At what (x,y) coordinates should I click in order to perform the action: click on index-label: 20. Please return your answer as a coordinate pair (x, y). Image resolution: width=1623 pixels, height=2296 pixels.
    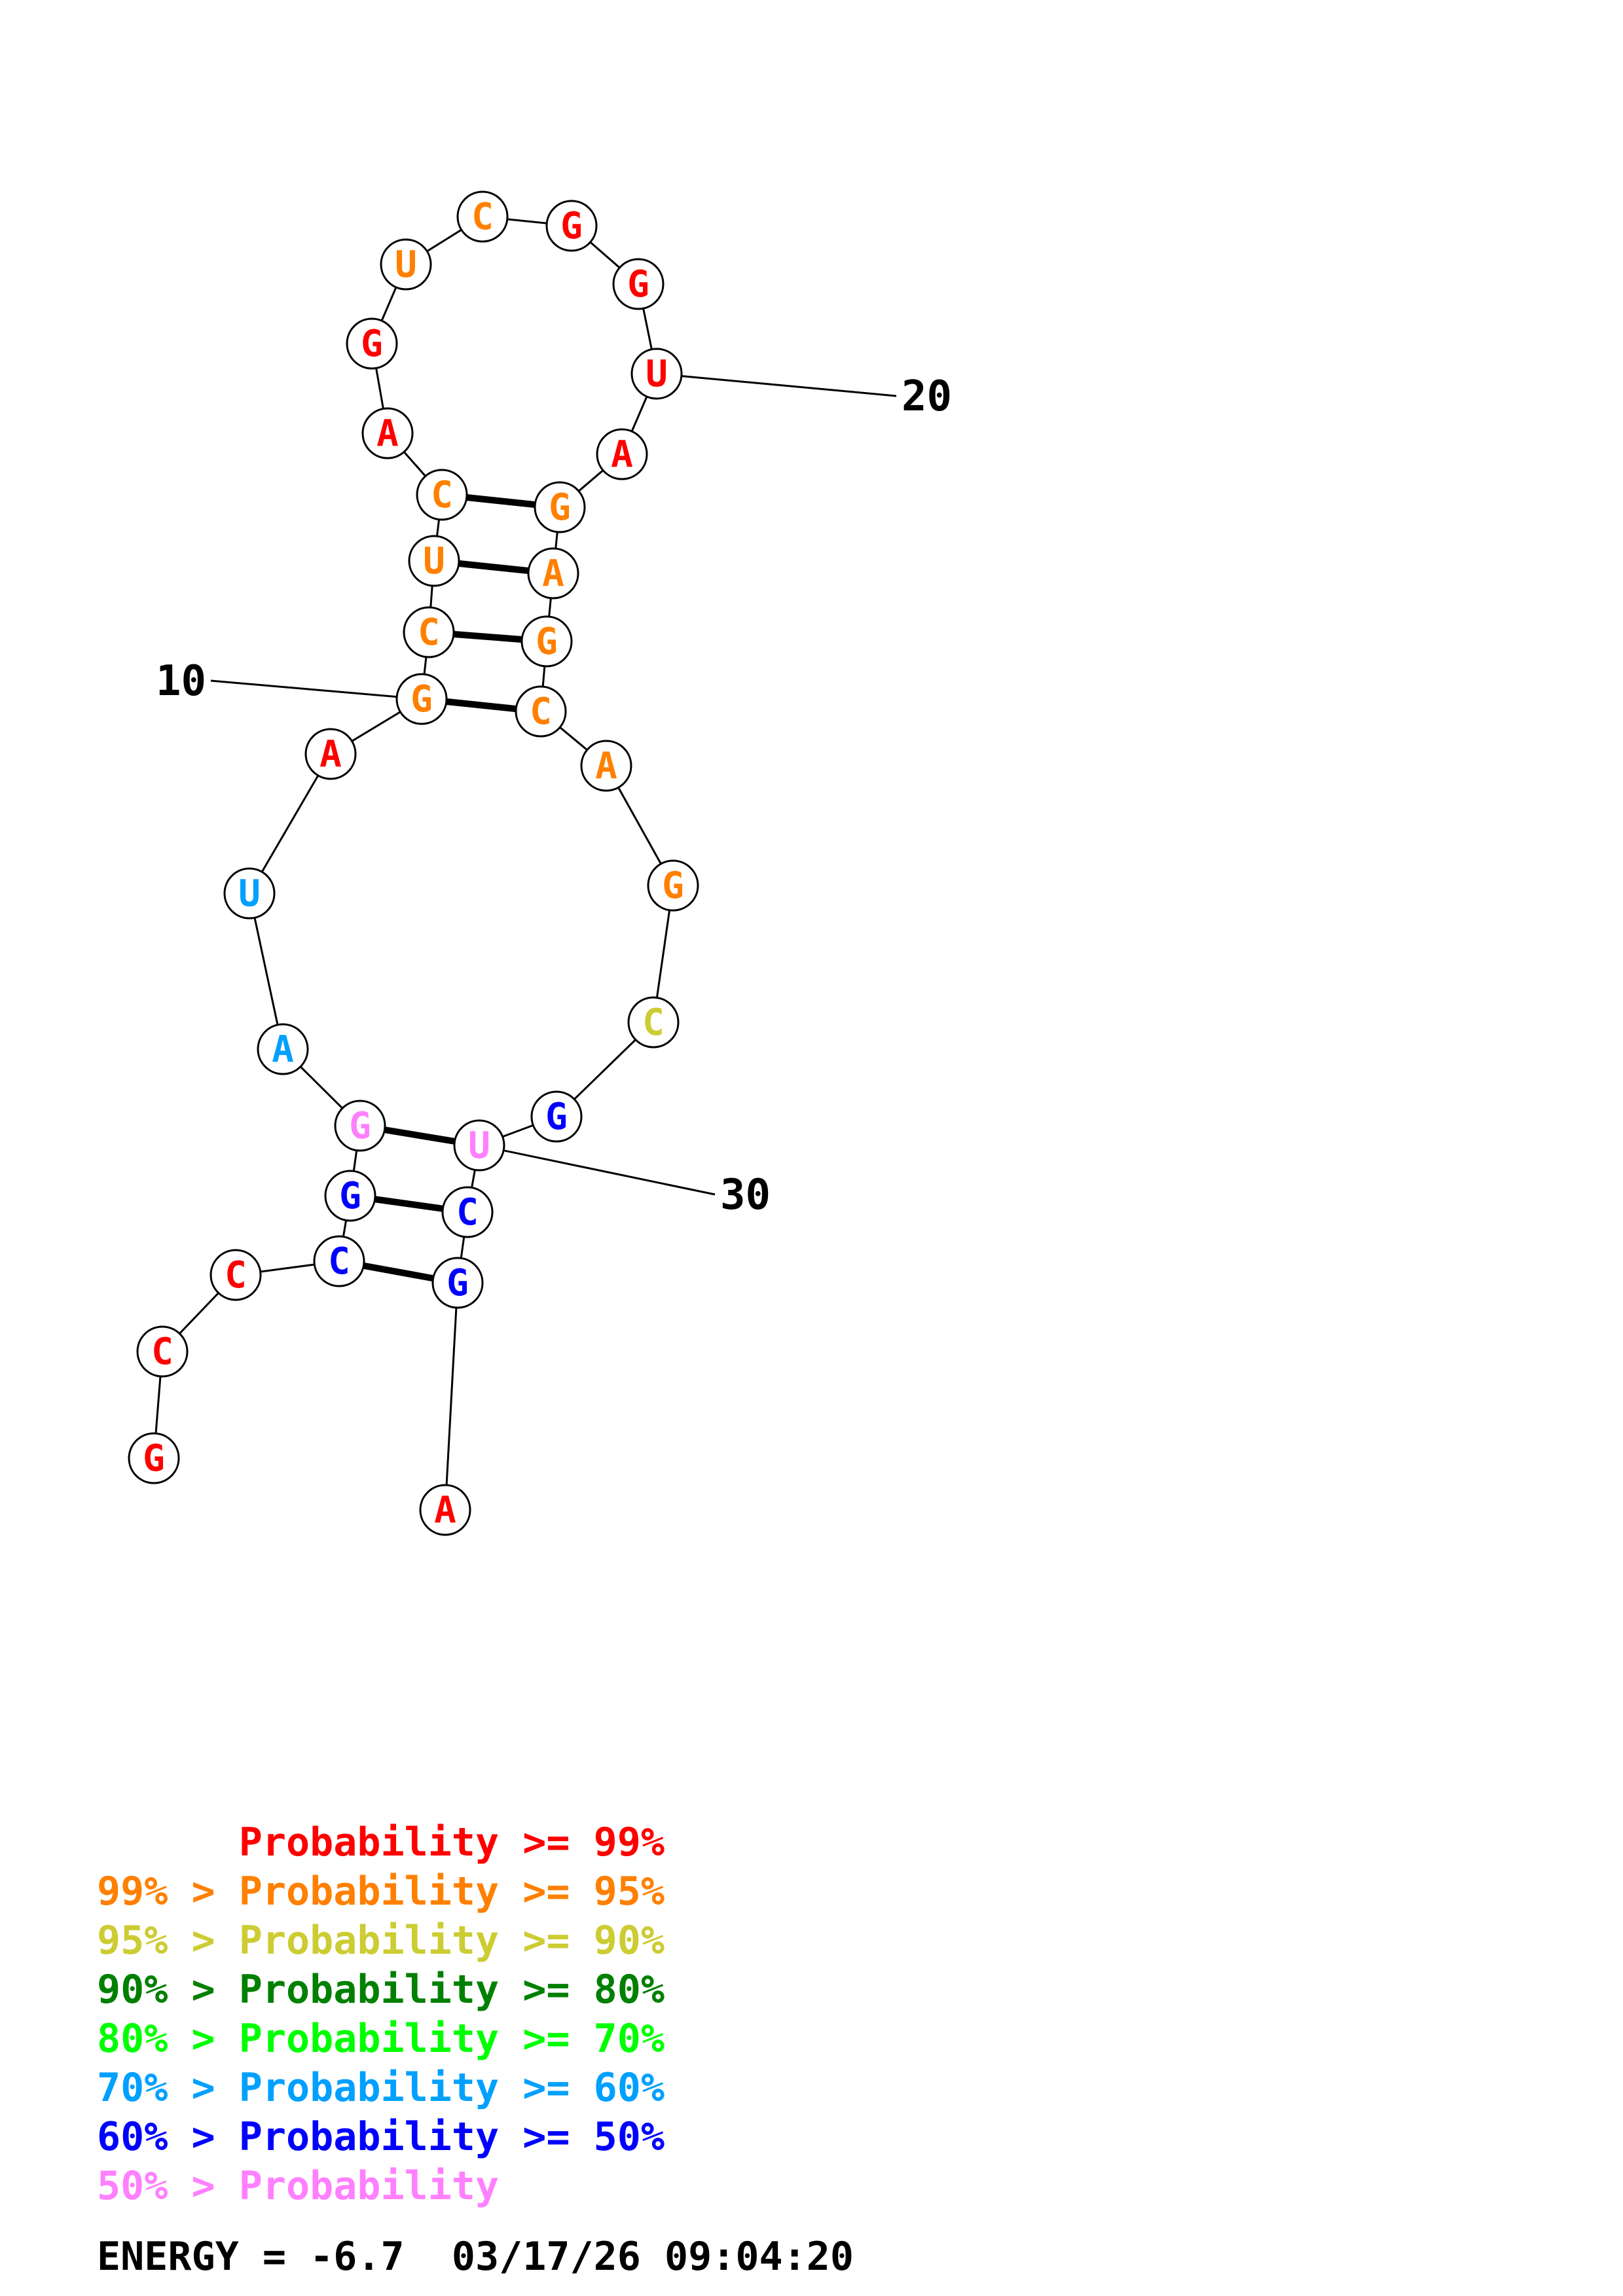
    Looking at the image, I should click on (927, 396).